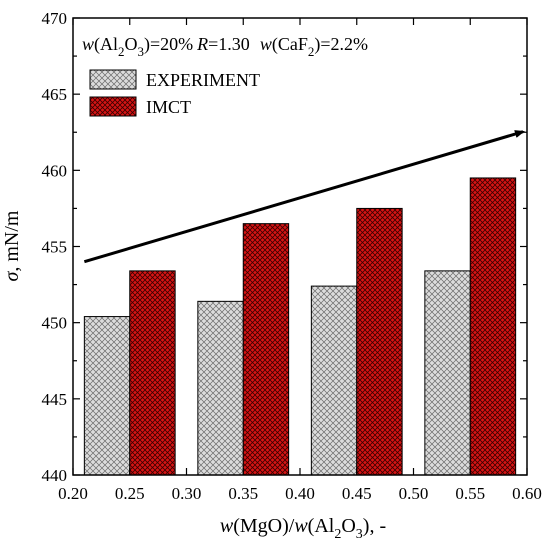 This screenshot has width=550, height=541. I want to click on y-tick-label-470: 470, so click(55, 18).